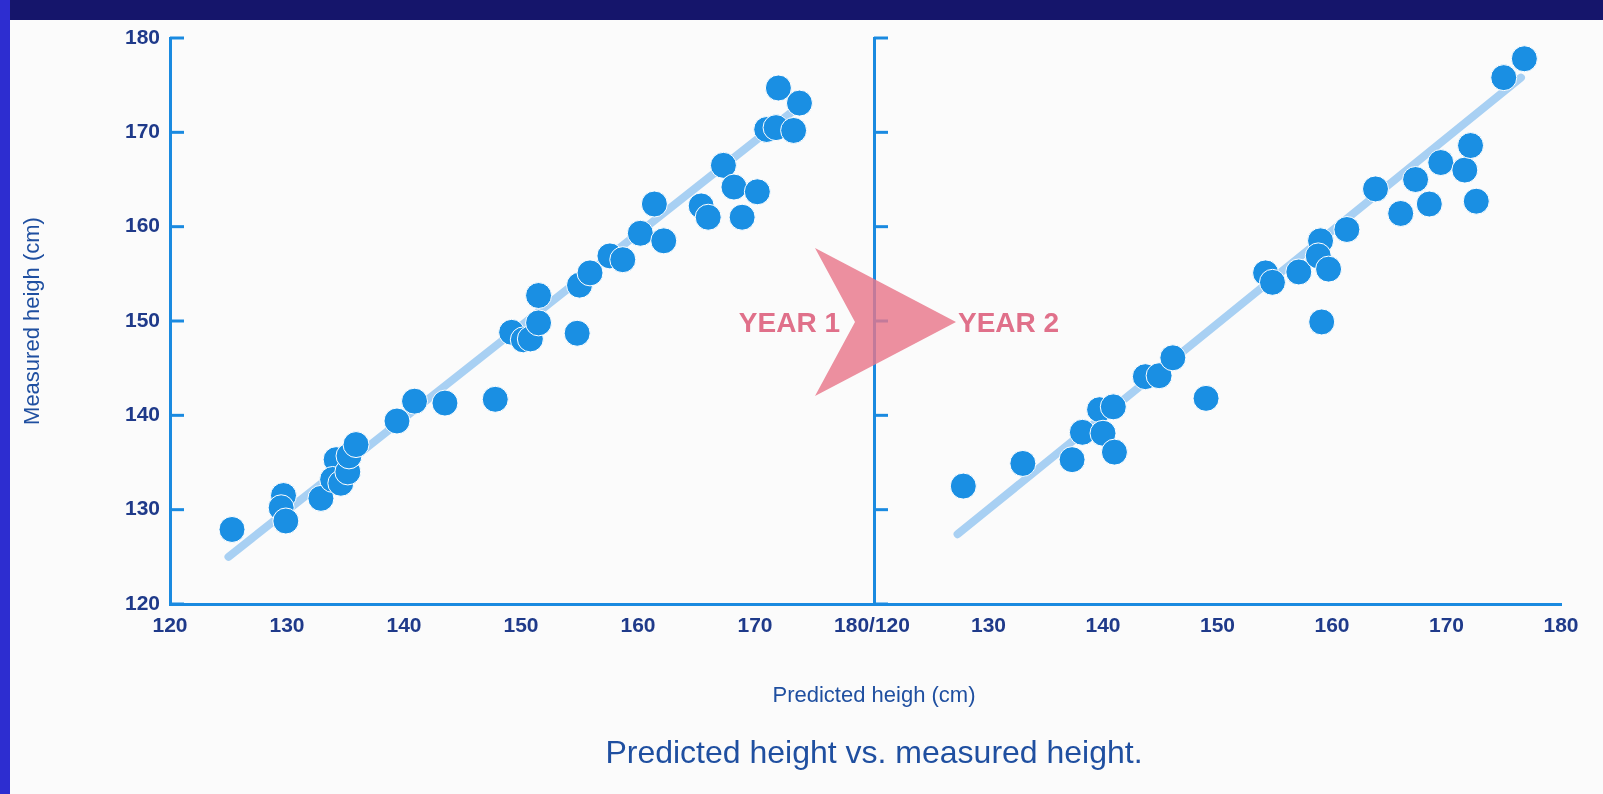 This screenshot has width=1603, height=794. I want to click on y-tick-label: 170, so click(142, 131).